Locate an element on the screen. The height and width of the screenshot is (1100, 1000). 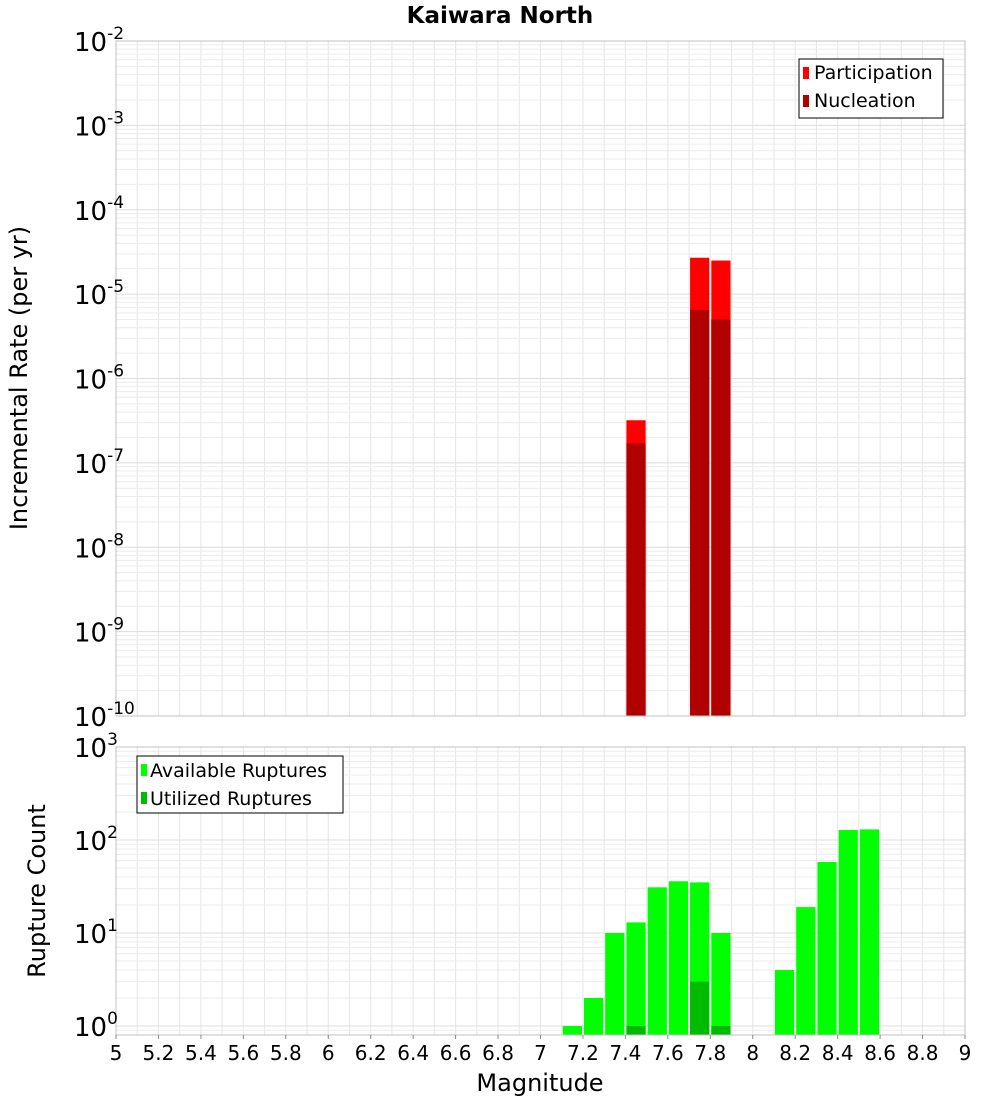
x-tick-label: 6.2 is located at coordinates (371, 1053).